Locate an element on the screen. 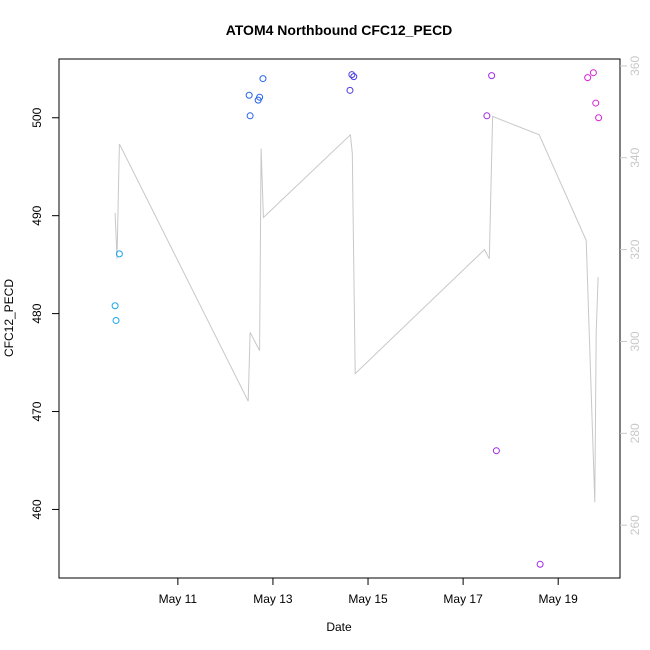 Image resolution: width=650 pixels, height=650 pixels. x-tick-label: May 13 is located at coordinates (273, 599).